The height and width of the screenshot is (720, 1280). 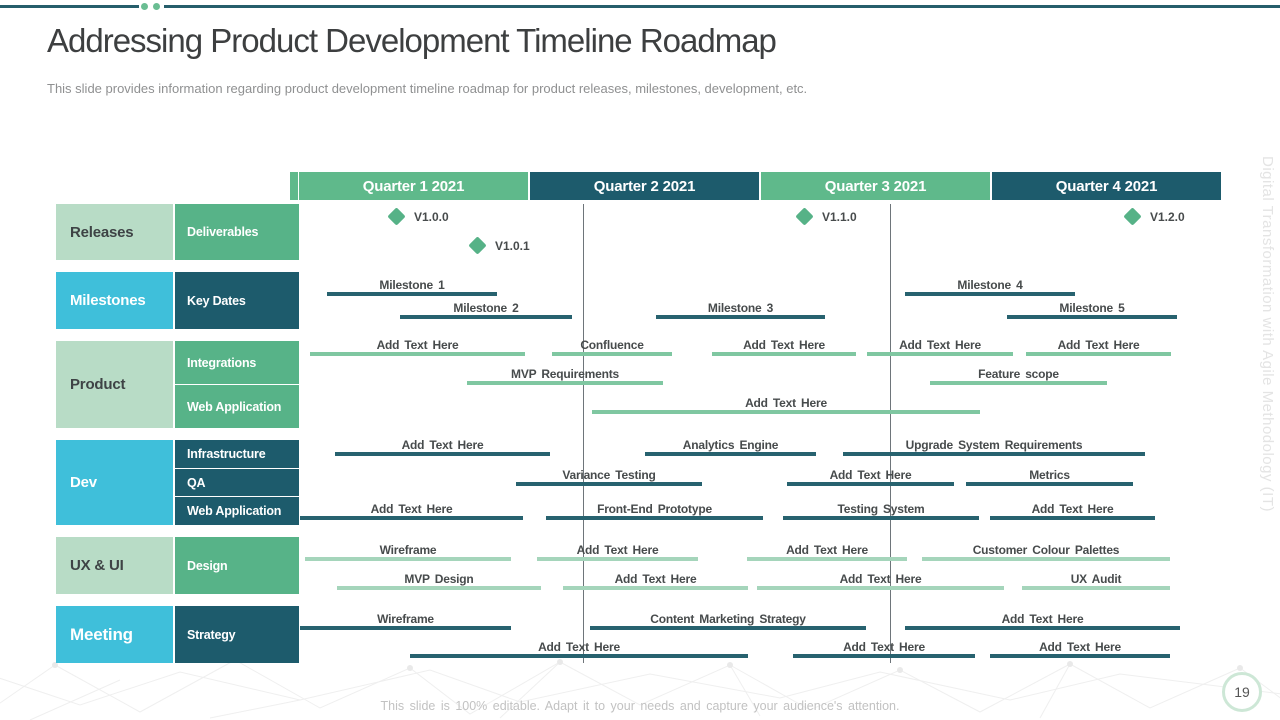 I want to click on timeline-bar-label: MVP Requirements, so click(x=565, y=374).